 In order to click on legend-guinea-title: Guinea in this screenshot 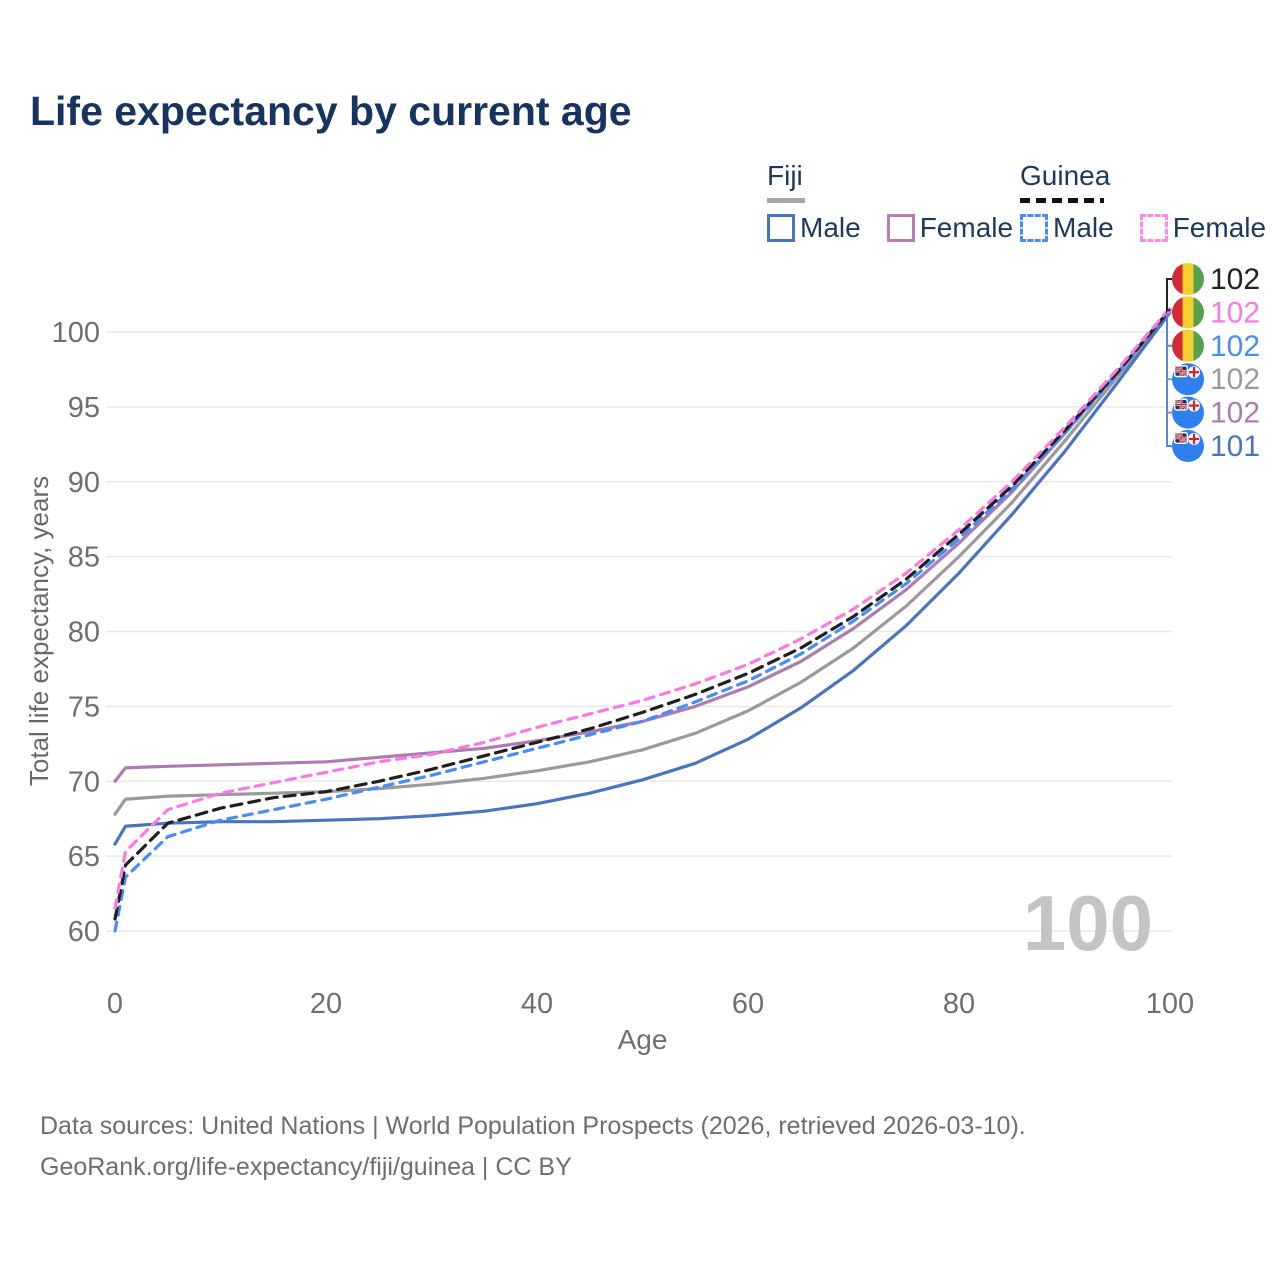, I will do `click(1065, 175)`.